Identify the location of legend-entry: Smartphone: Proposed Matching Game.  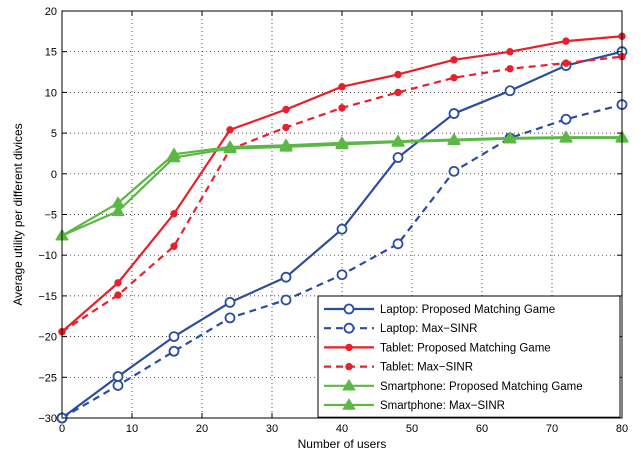
(453, 386).